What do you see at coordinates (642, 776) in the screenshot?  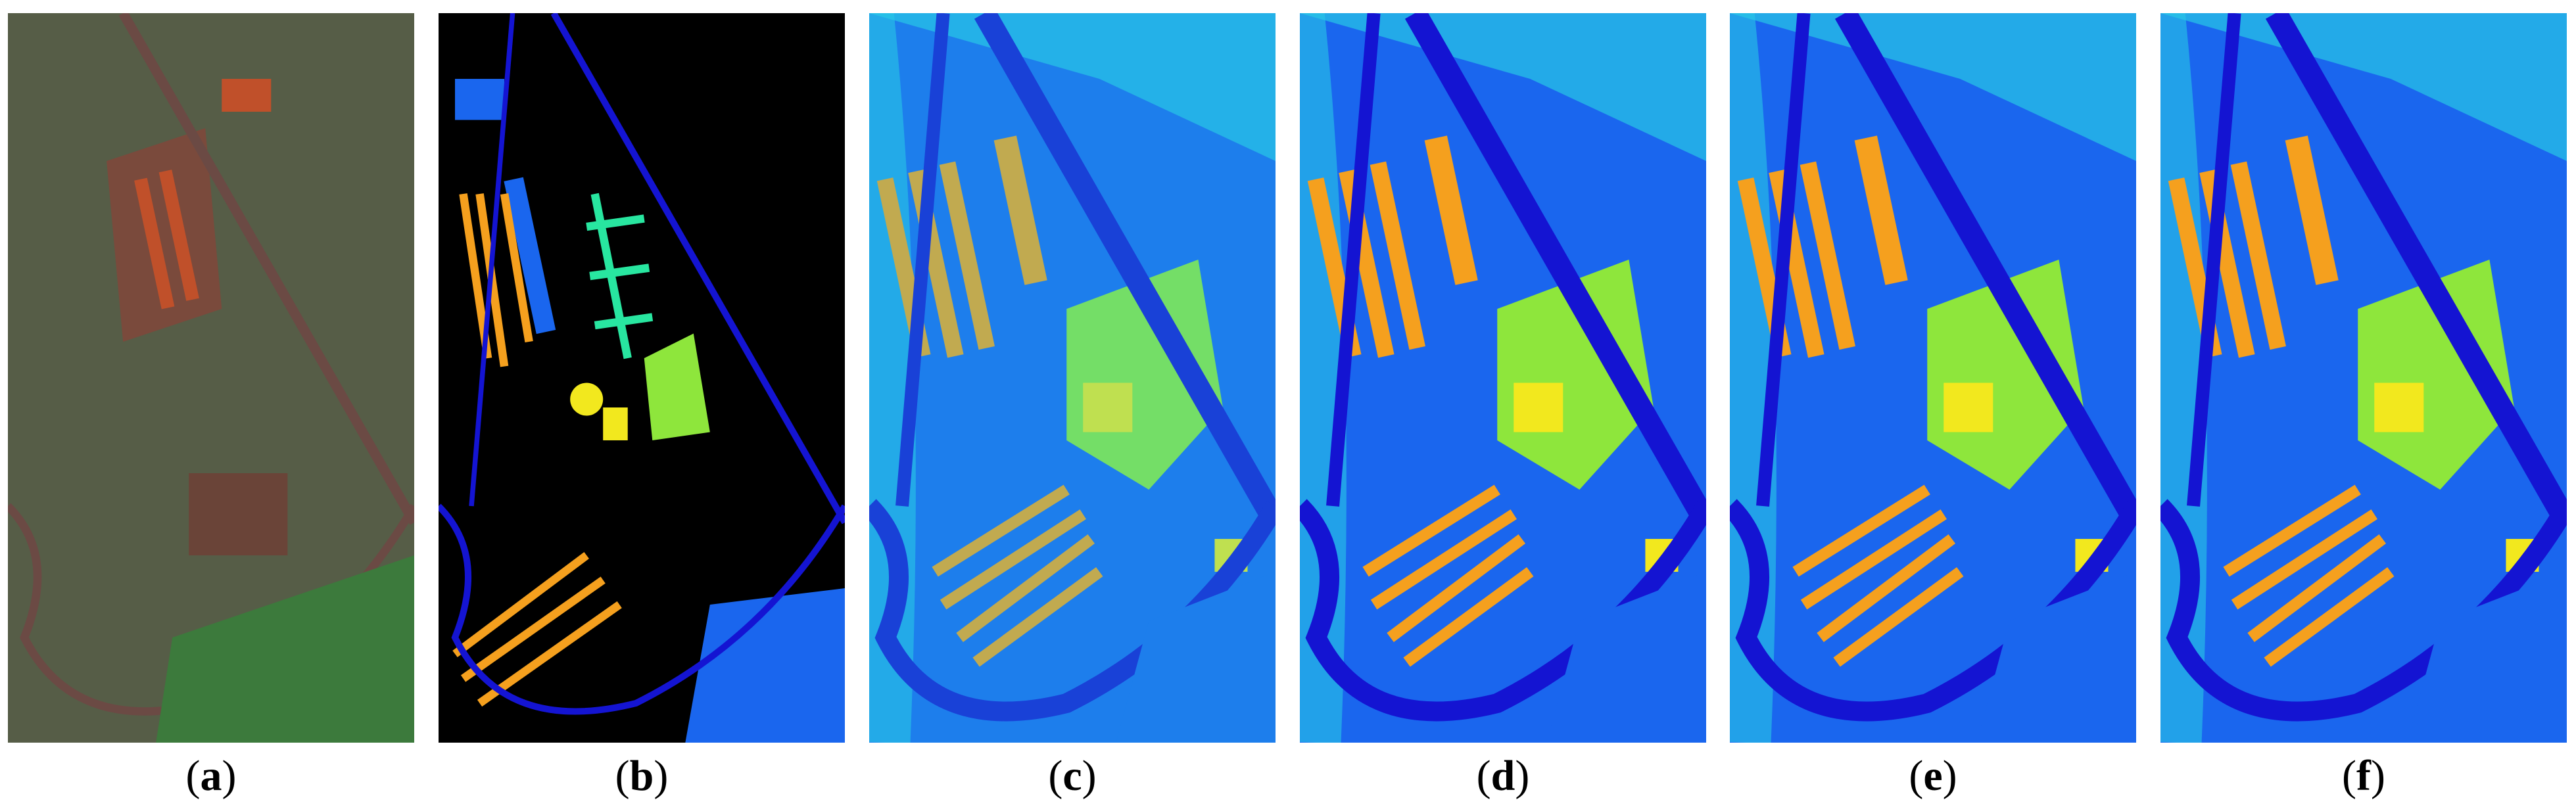 I see `panel-label: (b)` at bounding box center [642, 776].